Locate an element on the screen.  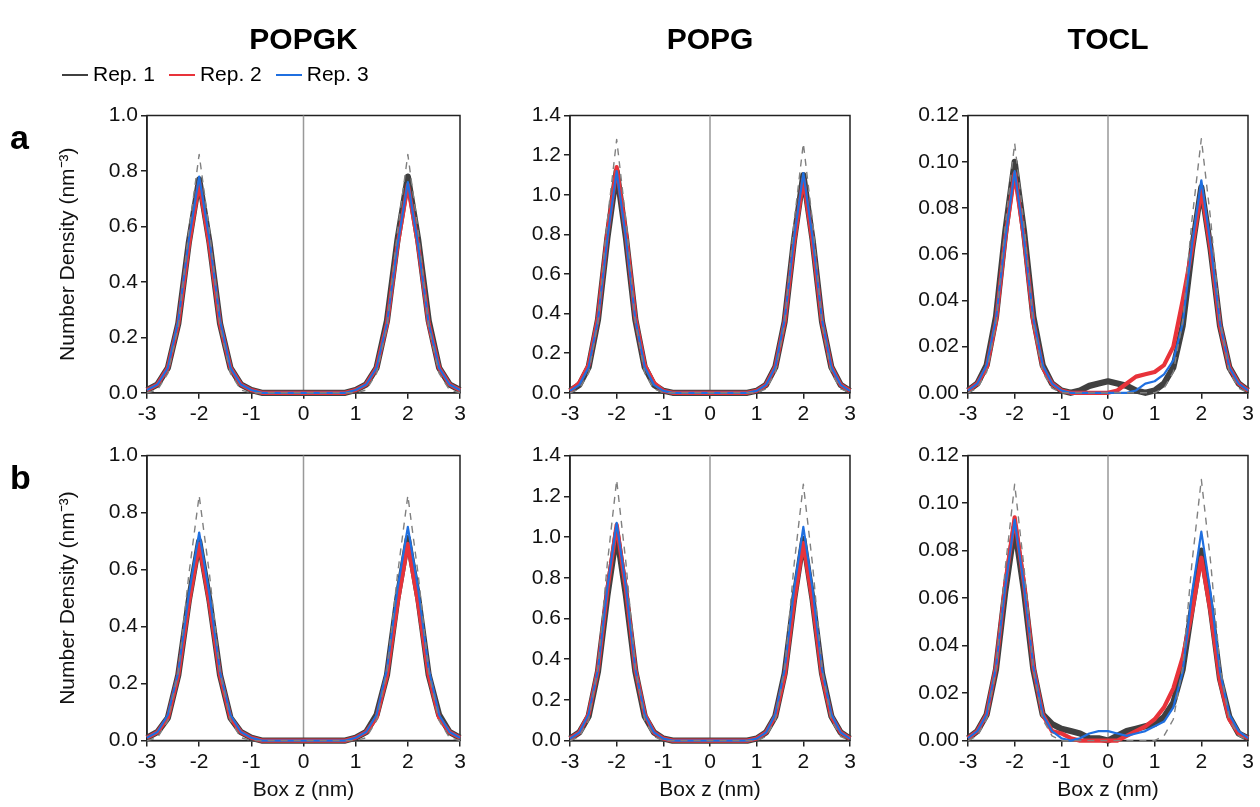
text: b is located at coordinates (20, 477).